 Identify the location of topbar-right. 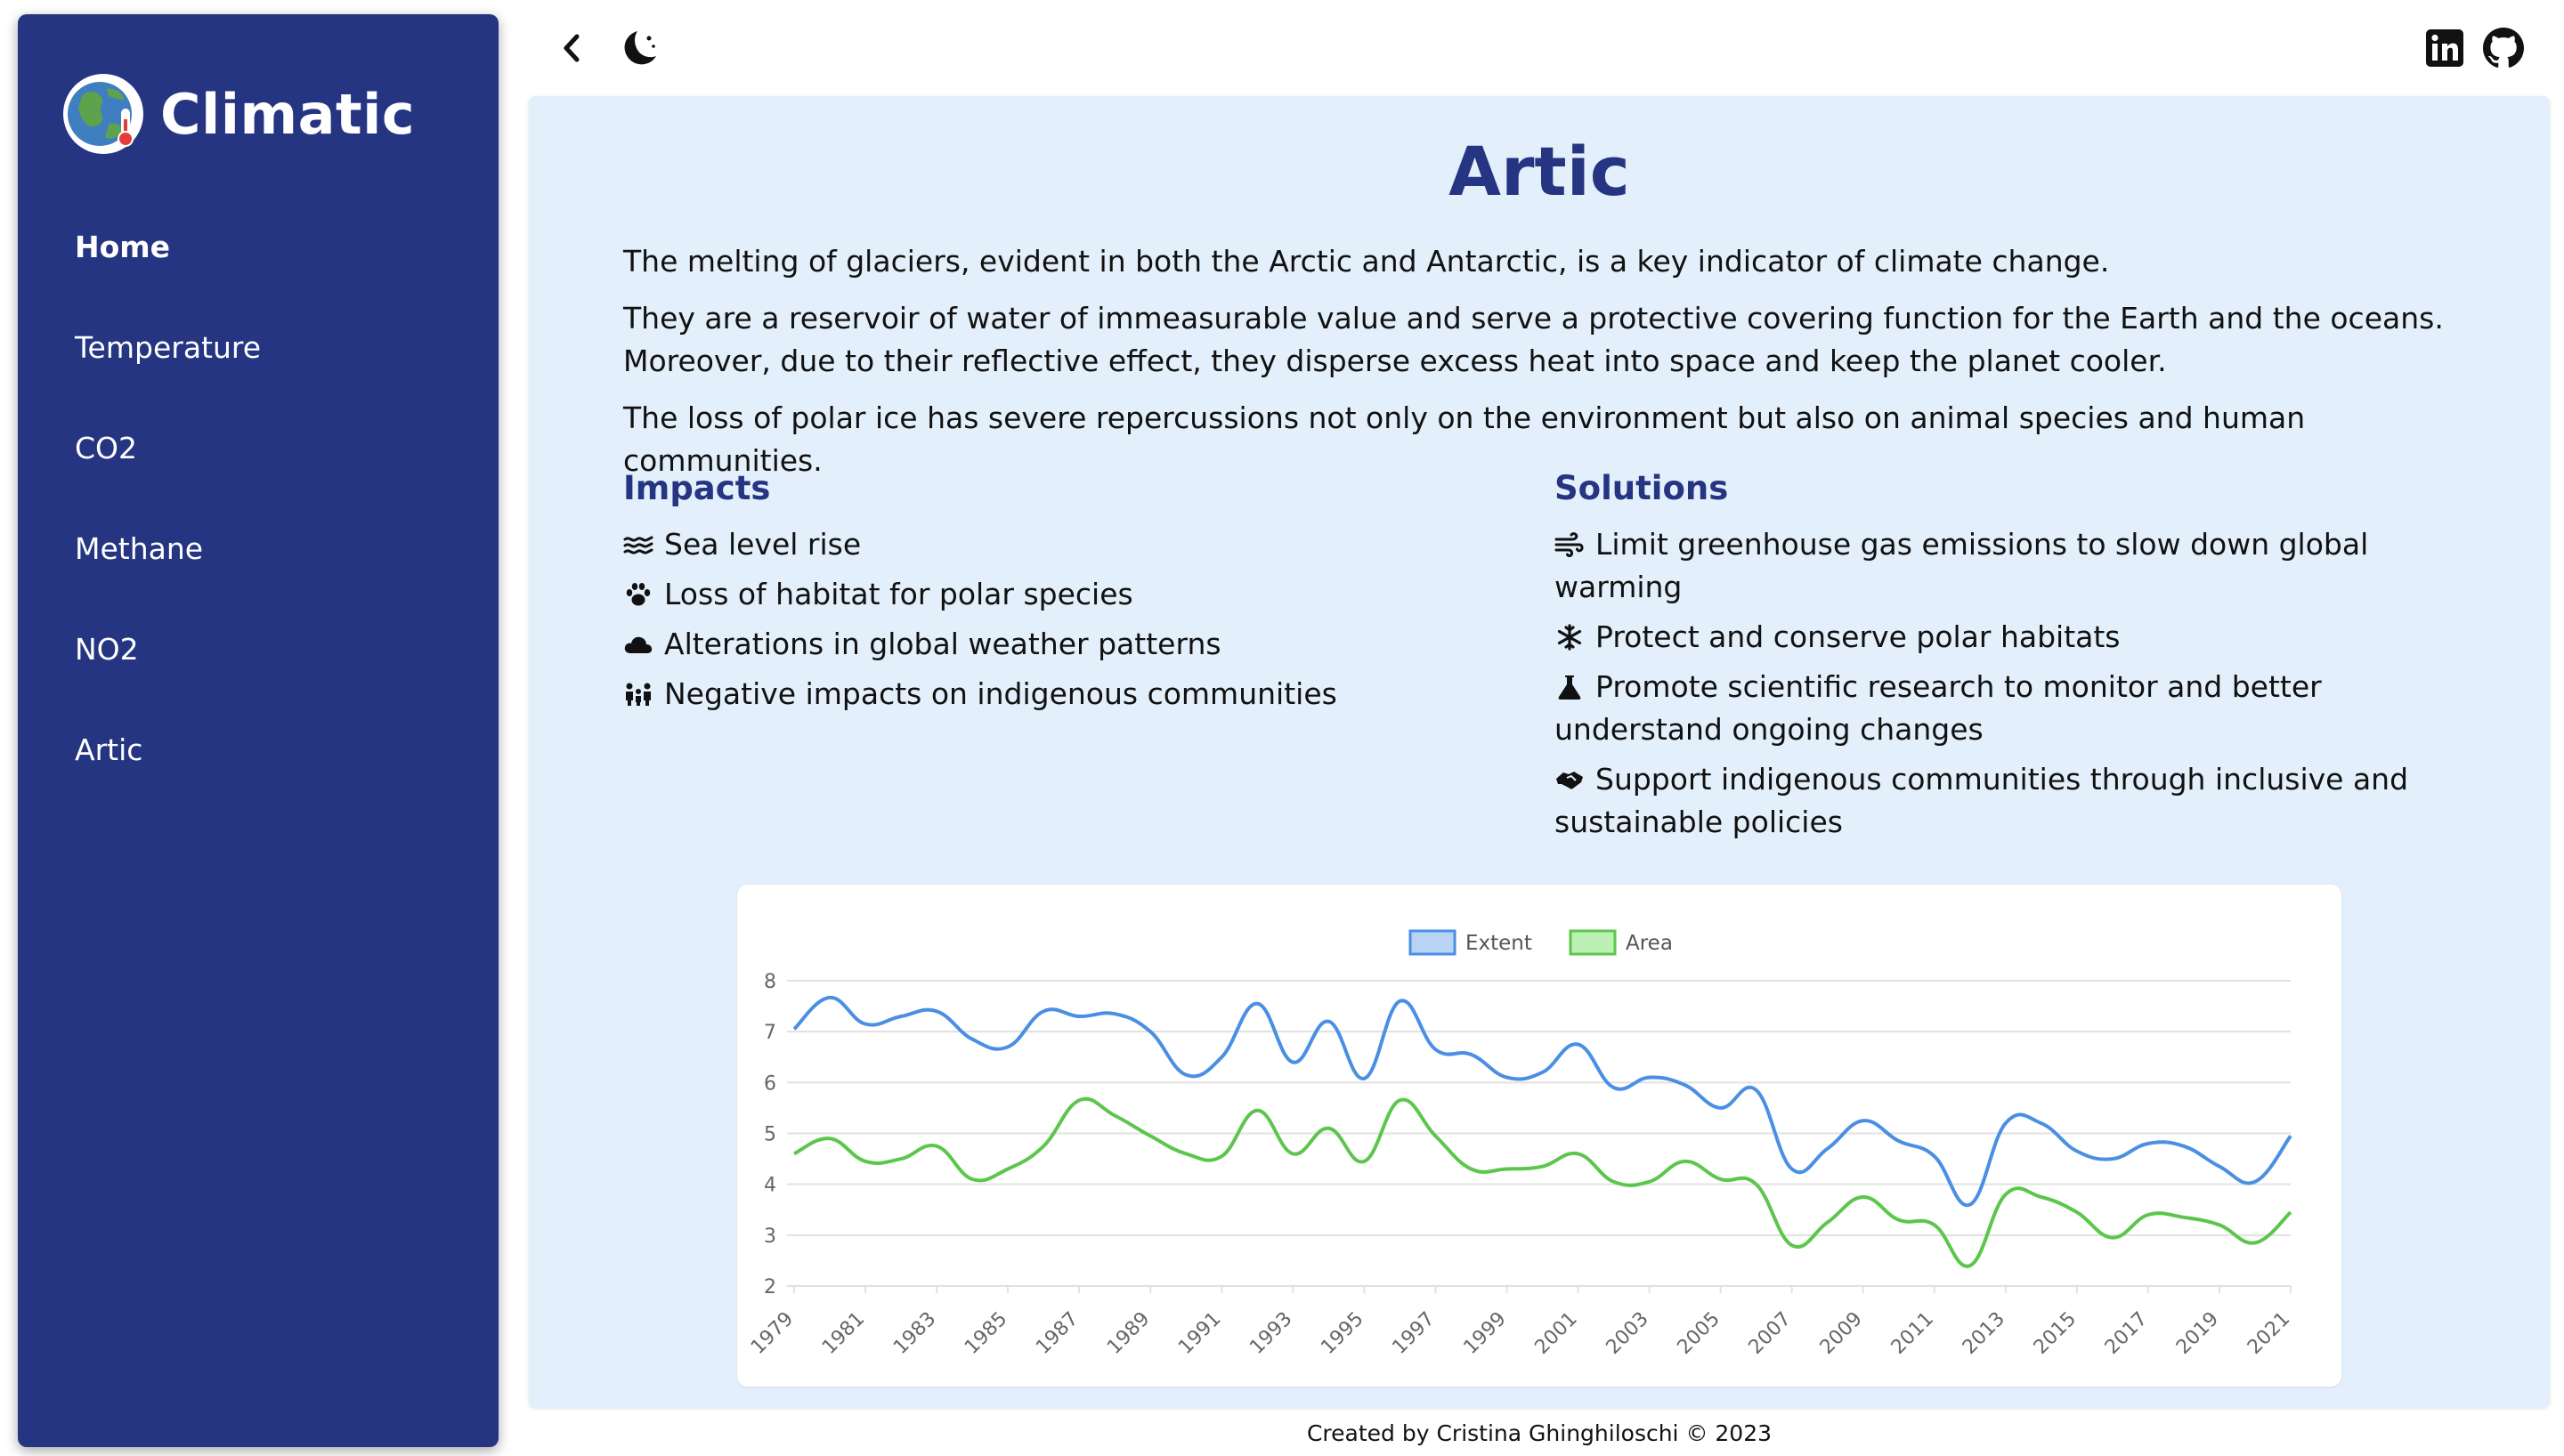
(2474, 48).